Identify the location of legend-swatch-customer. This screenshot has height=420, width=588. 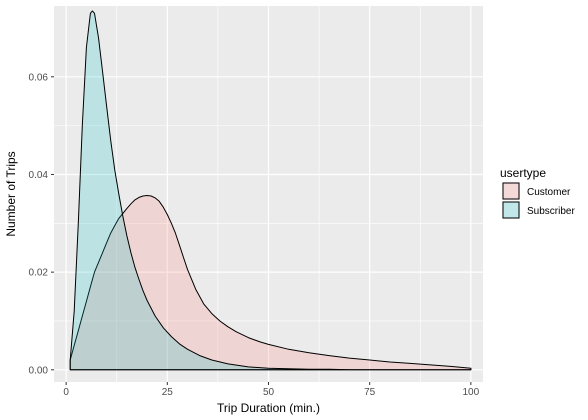
(511, 191).